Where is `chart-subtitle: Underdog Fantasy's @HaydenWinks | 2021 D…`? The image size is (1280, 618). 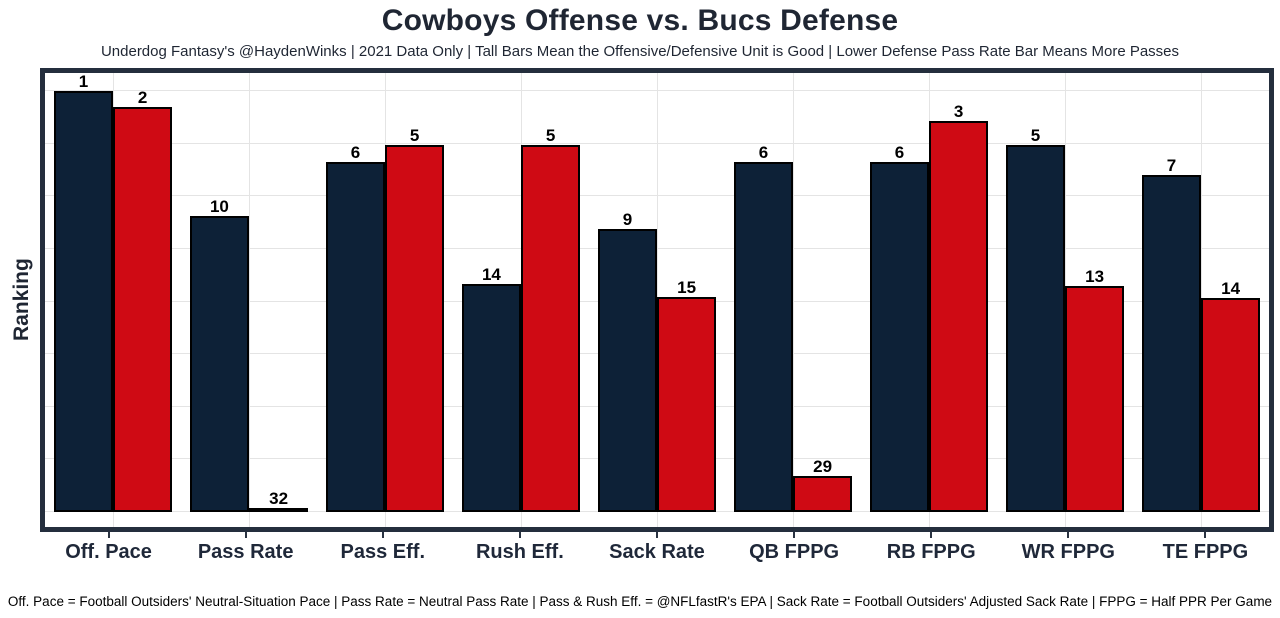 chart-subtitle: Underdog Fantasy's @HaydenWinks | 2021 D… is located at coordinates (640, 51).